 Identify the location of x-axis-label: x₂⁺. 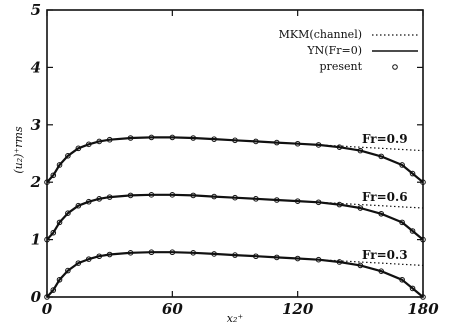
(235, 318).